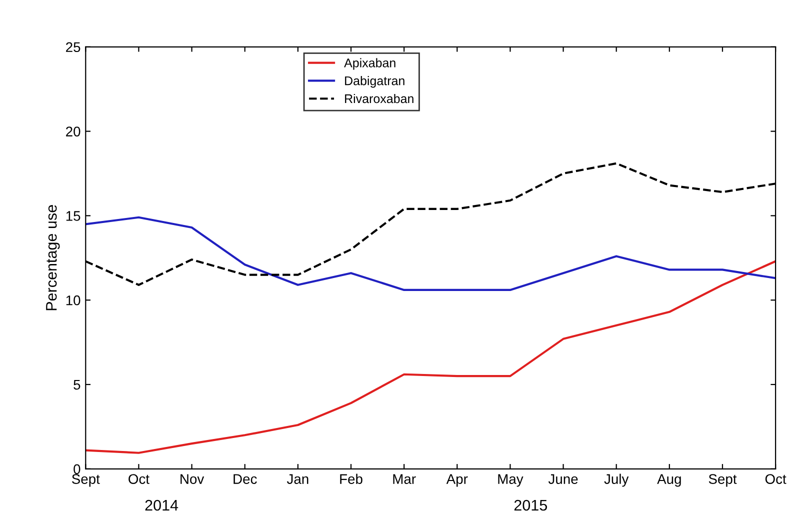 This screenshot has height=521, width=793. I want to click on line-series, so click(431, 254).